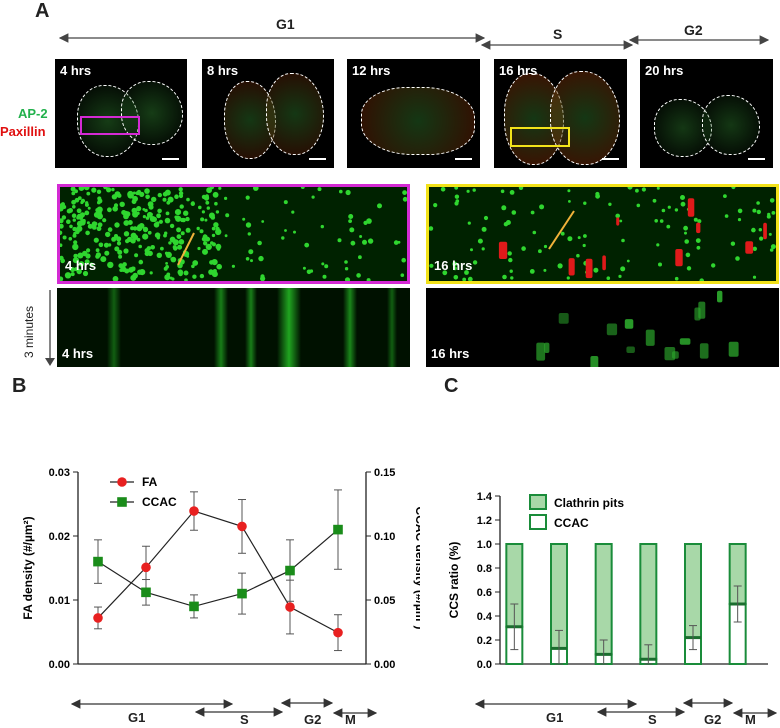 The height and width of the screenshot is (728, 780). What do you see at coordinates (733, 349) in the screenshot?
I see `kymo-event` at bounding box center [733, 349].